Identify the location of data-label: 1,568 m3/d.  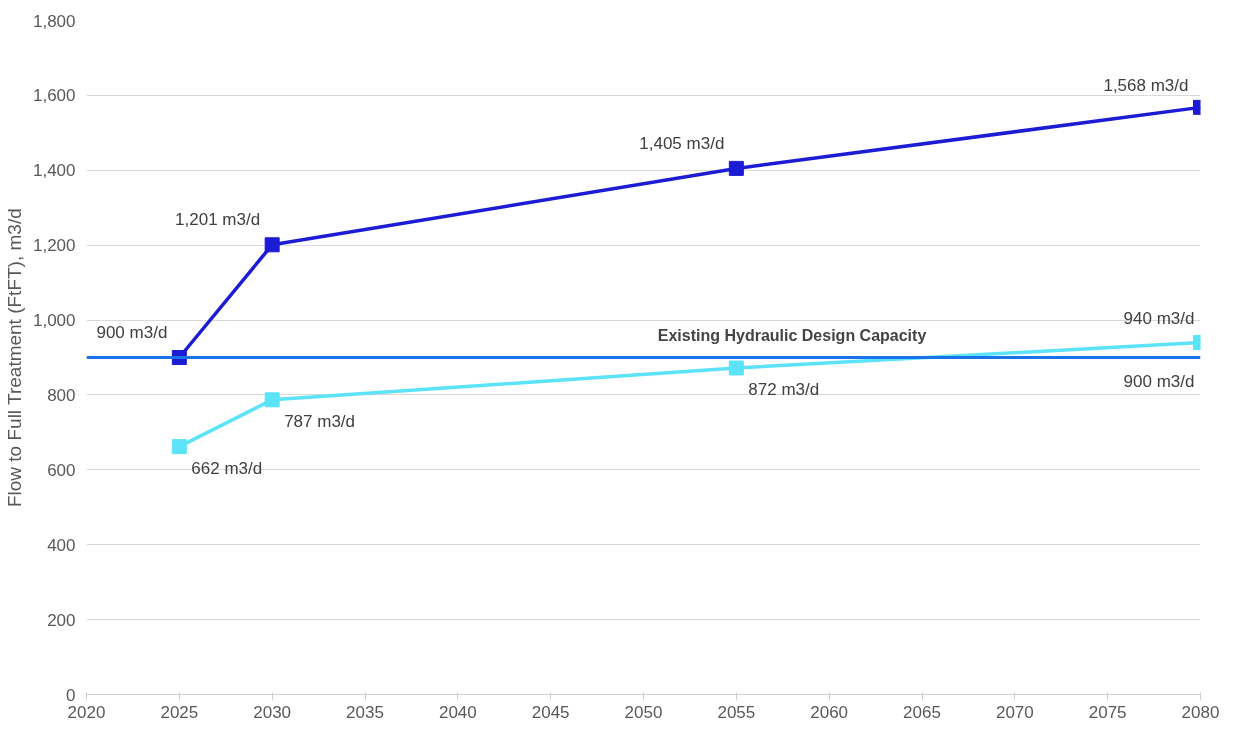
(1146, 85).